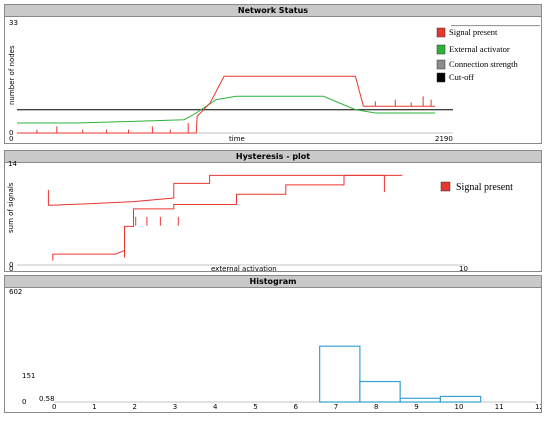  What do you see at coordinates (12, 164) in the screenshot?
I see `y-tick-label: 14` at bounding box center [12, 164].